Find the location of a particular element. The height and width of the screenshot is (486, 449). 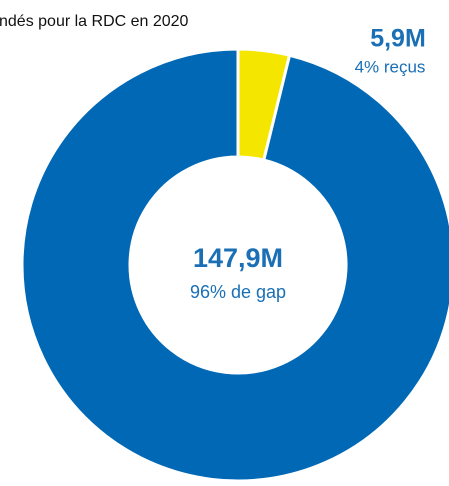

percent-label: 96% de gap is located at coordinates (238, 292).